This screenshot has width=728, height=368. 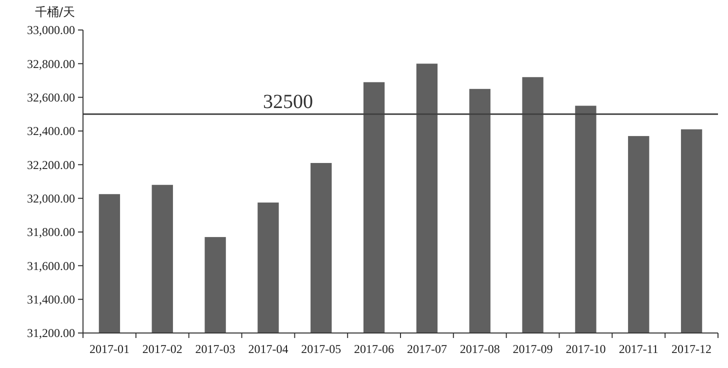 What do you see at coordinates (288, 102) in the screenshot?
I see `ref-line-label: 32500` at bounding box center [288, 102].